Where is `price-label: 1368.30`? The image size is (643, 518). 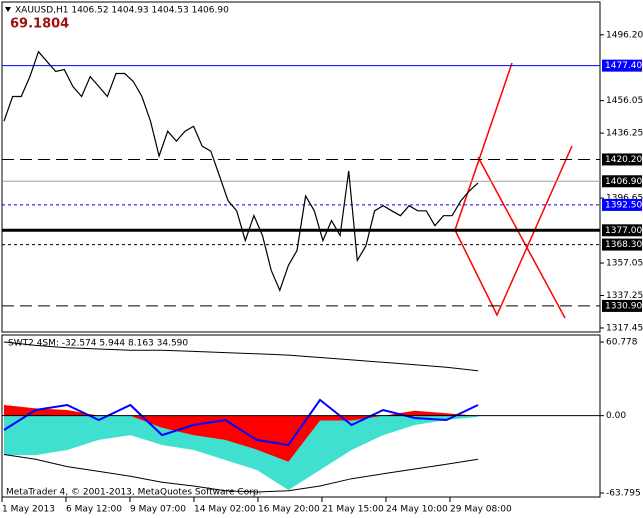
price-label: 1368.30 is located at coordinates (623, 245).